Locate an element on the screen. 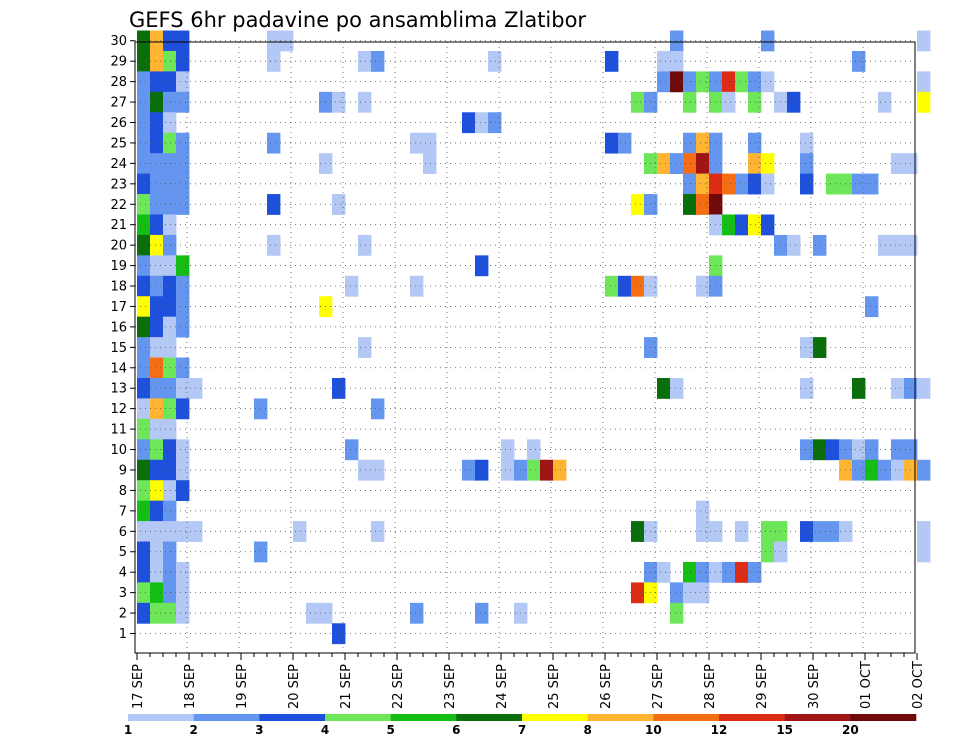 The height and width of the screenshot is (742, 960). y-tick-label: 25 is located at coordinates (118, 143).